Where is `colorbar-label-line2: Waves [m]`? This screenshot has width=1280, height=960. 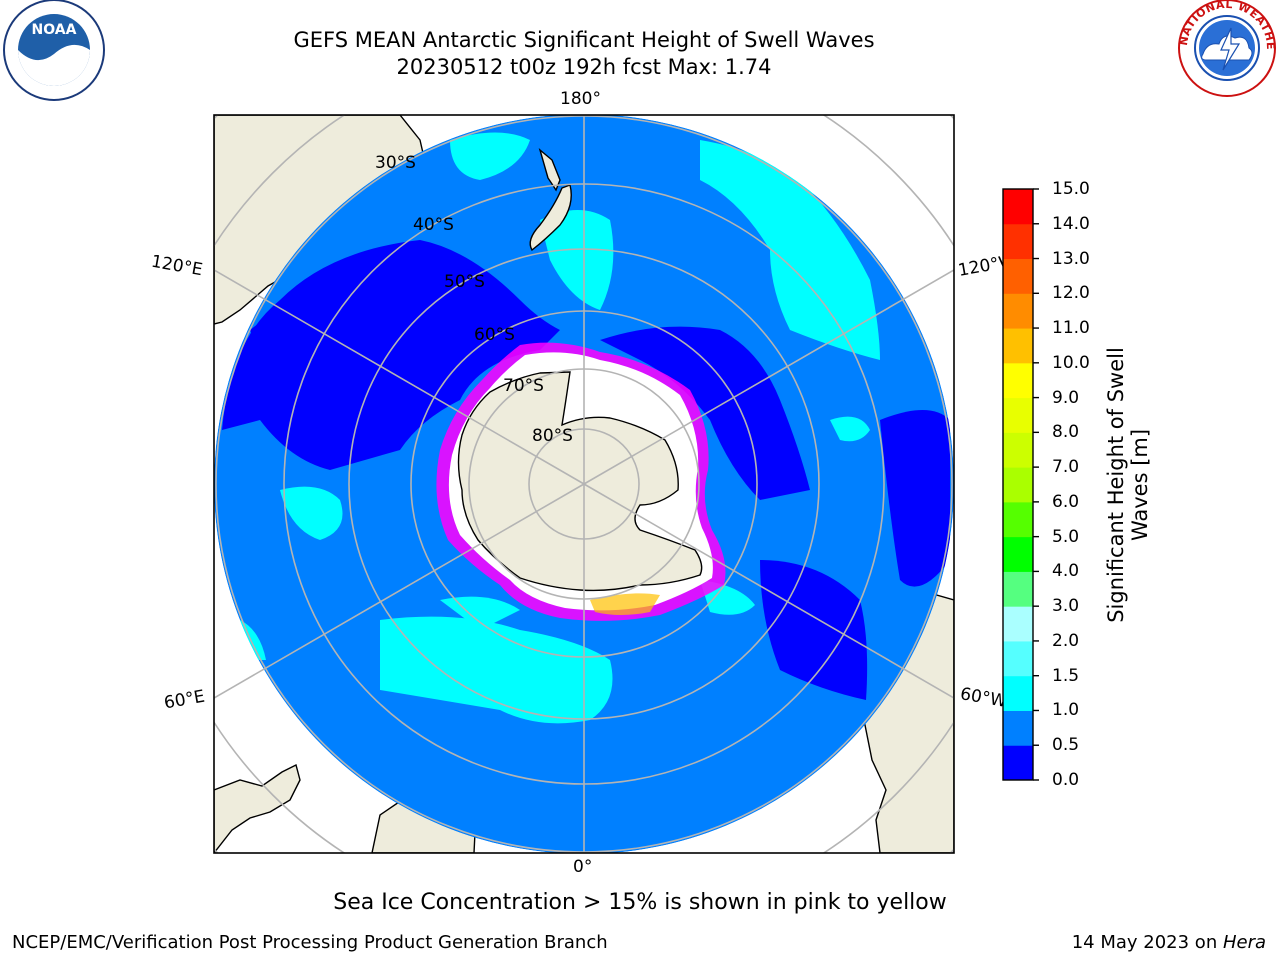 colorbar-label-line2: Waves [m] is located at coordinates (1140, 485).